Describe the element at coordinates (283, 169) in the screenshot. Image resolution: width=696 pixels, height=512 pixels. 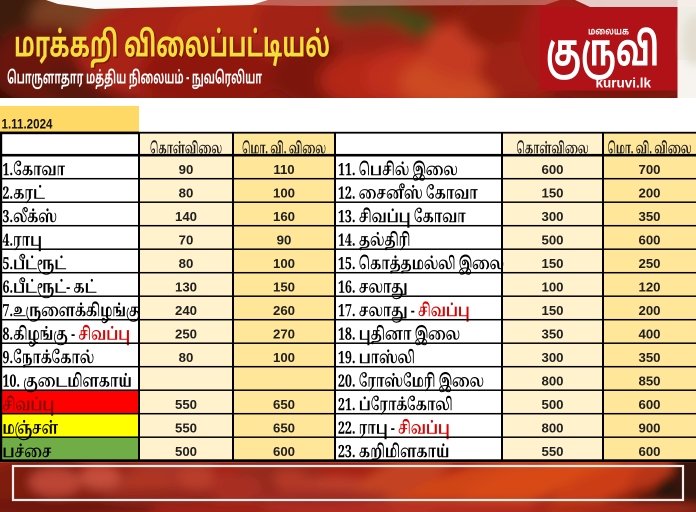
I see `svg-text: 110` at that location.